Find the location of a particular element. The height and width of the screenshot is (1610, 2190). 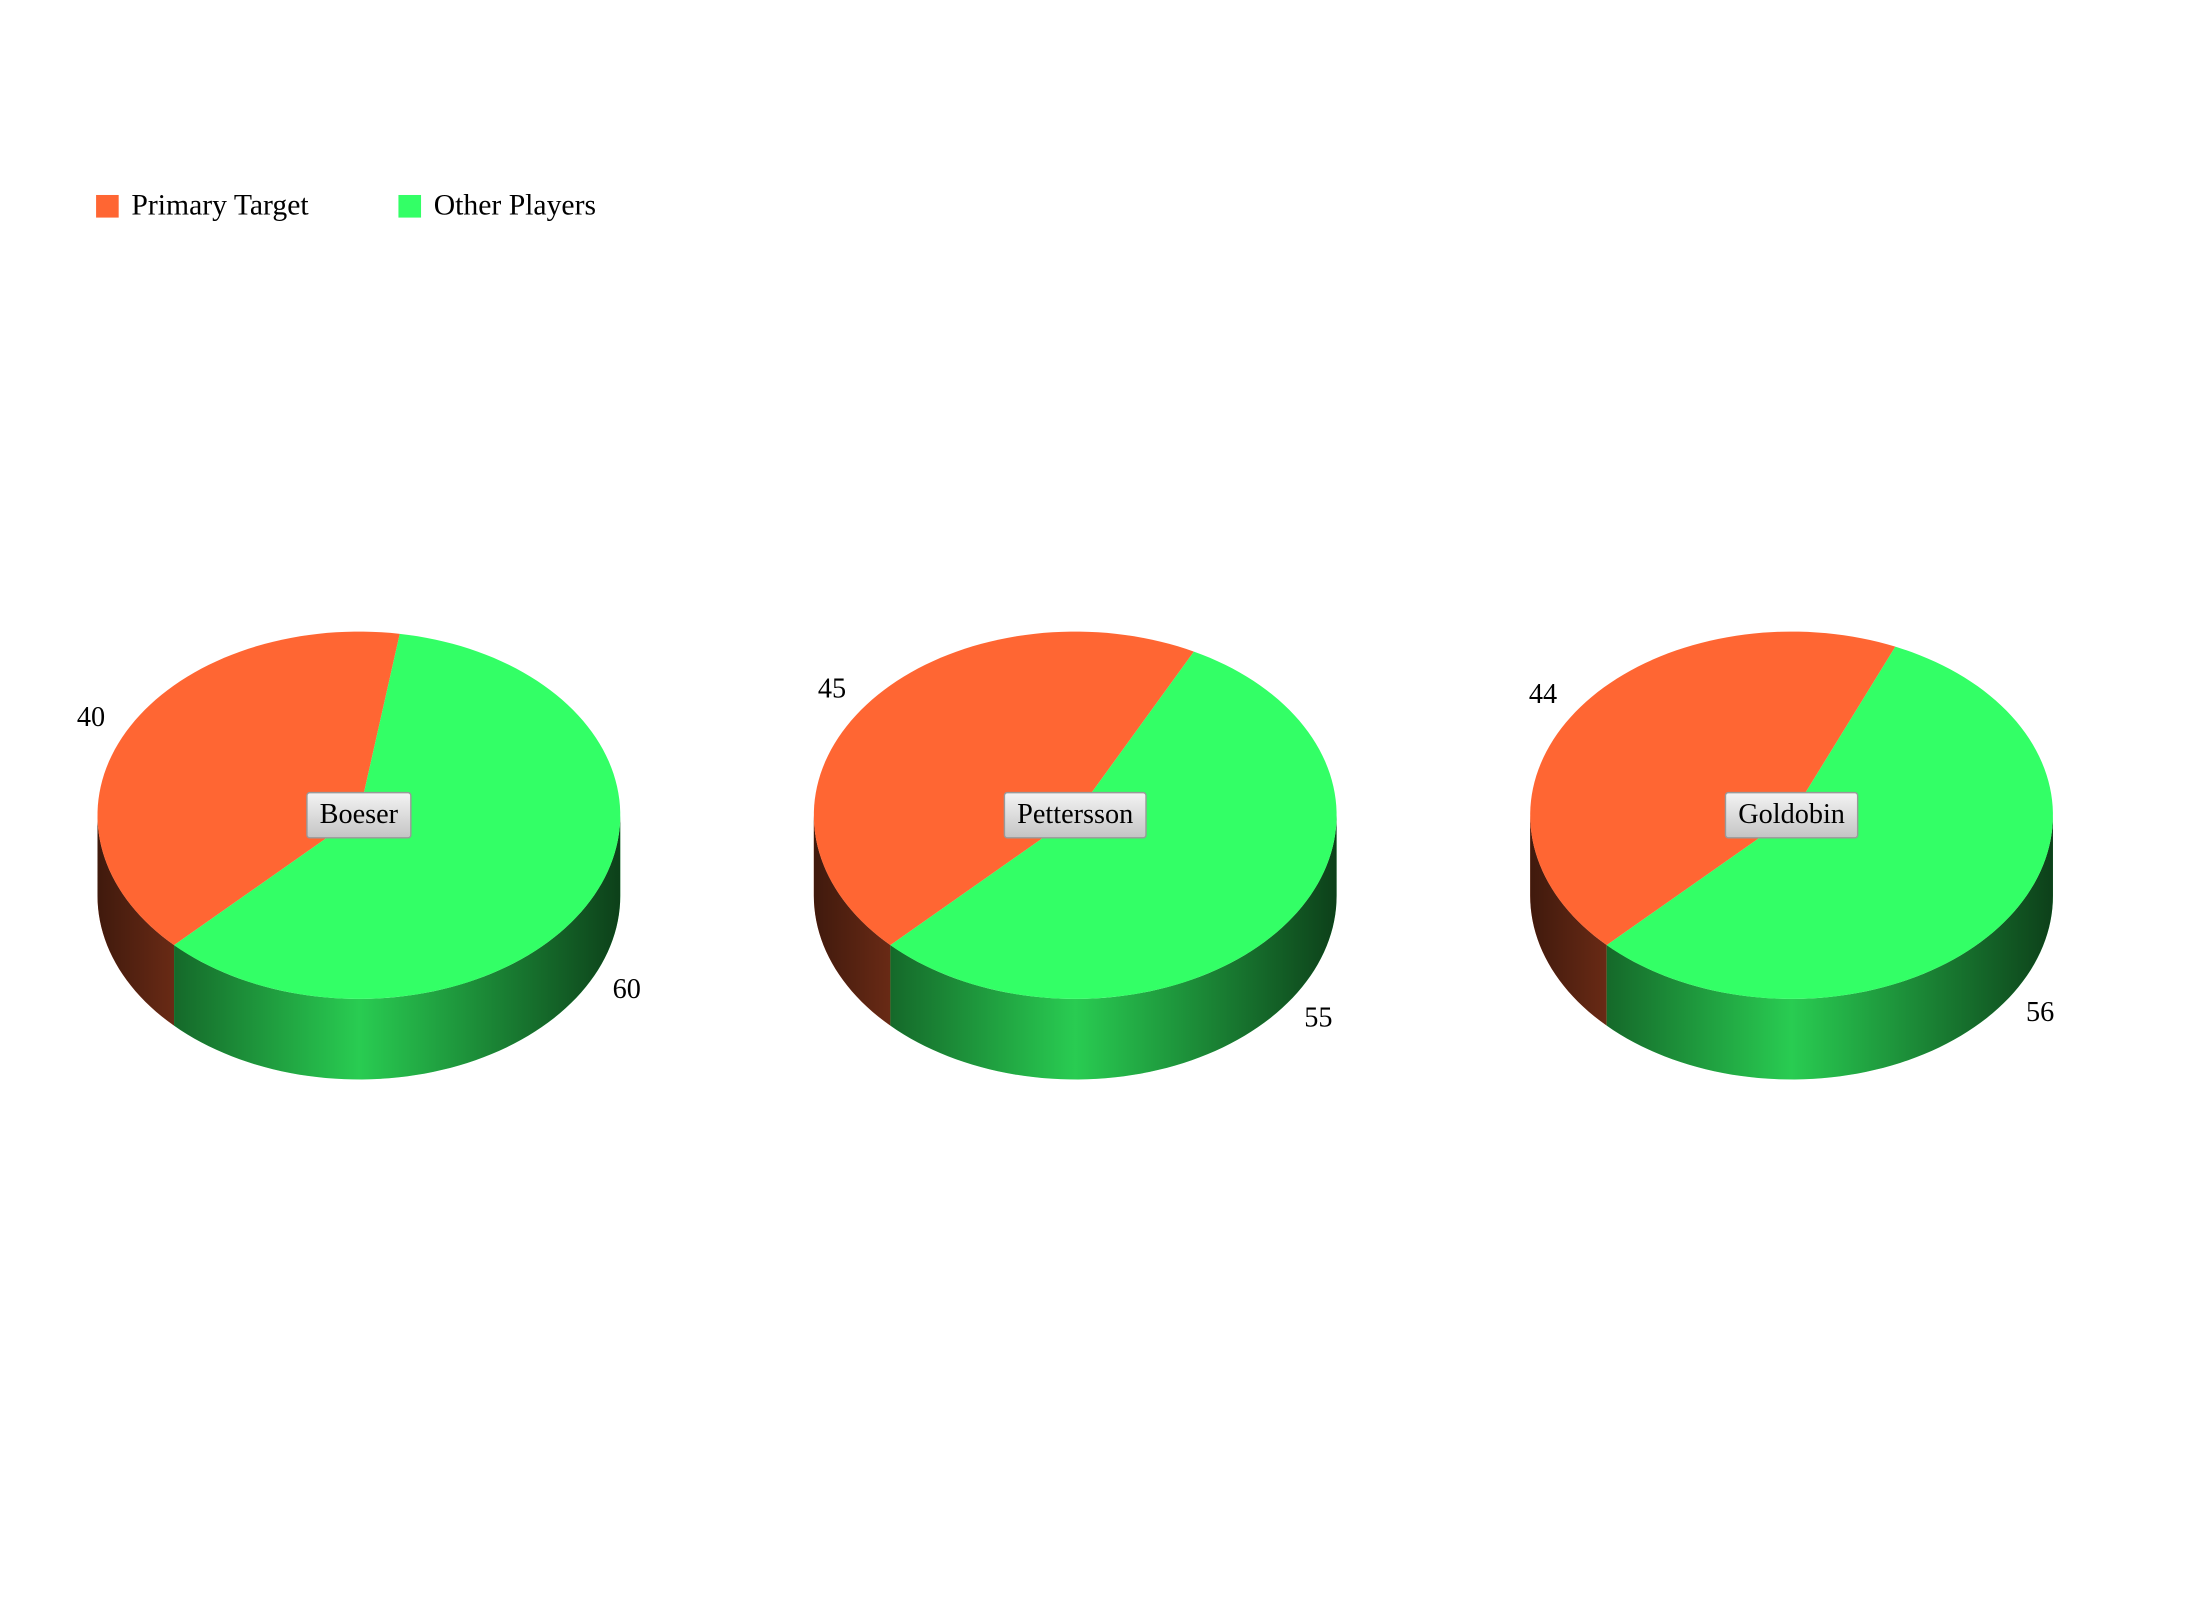

pie-title: Boeser is located at coordinates (359, 814).